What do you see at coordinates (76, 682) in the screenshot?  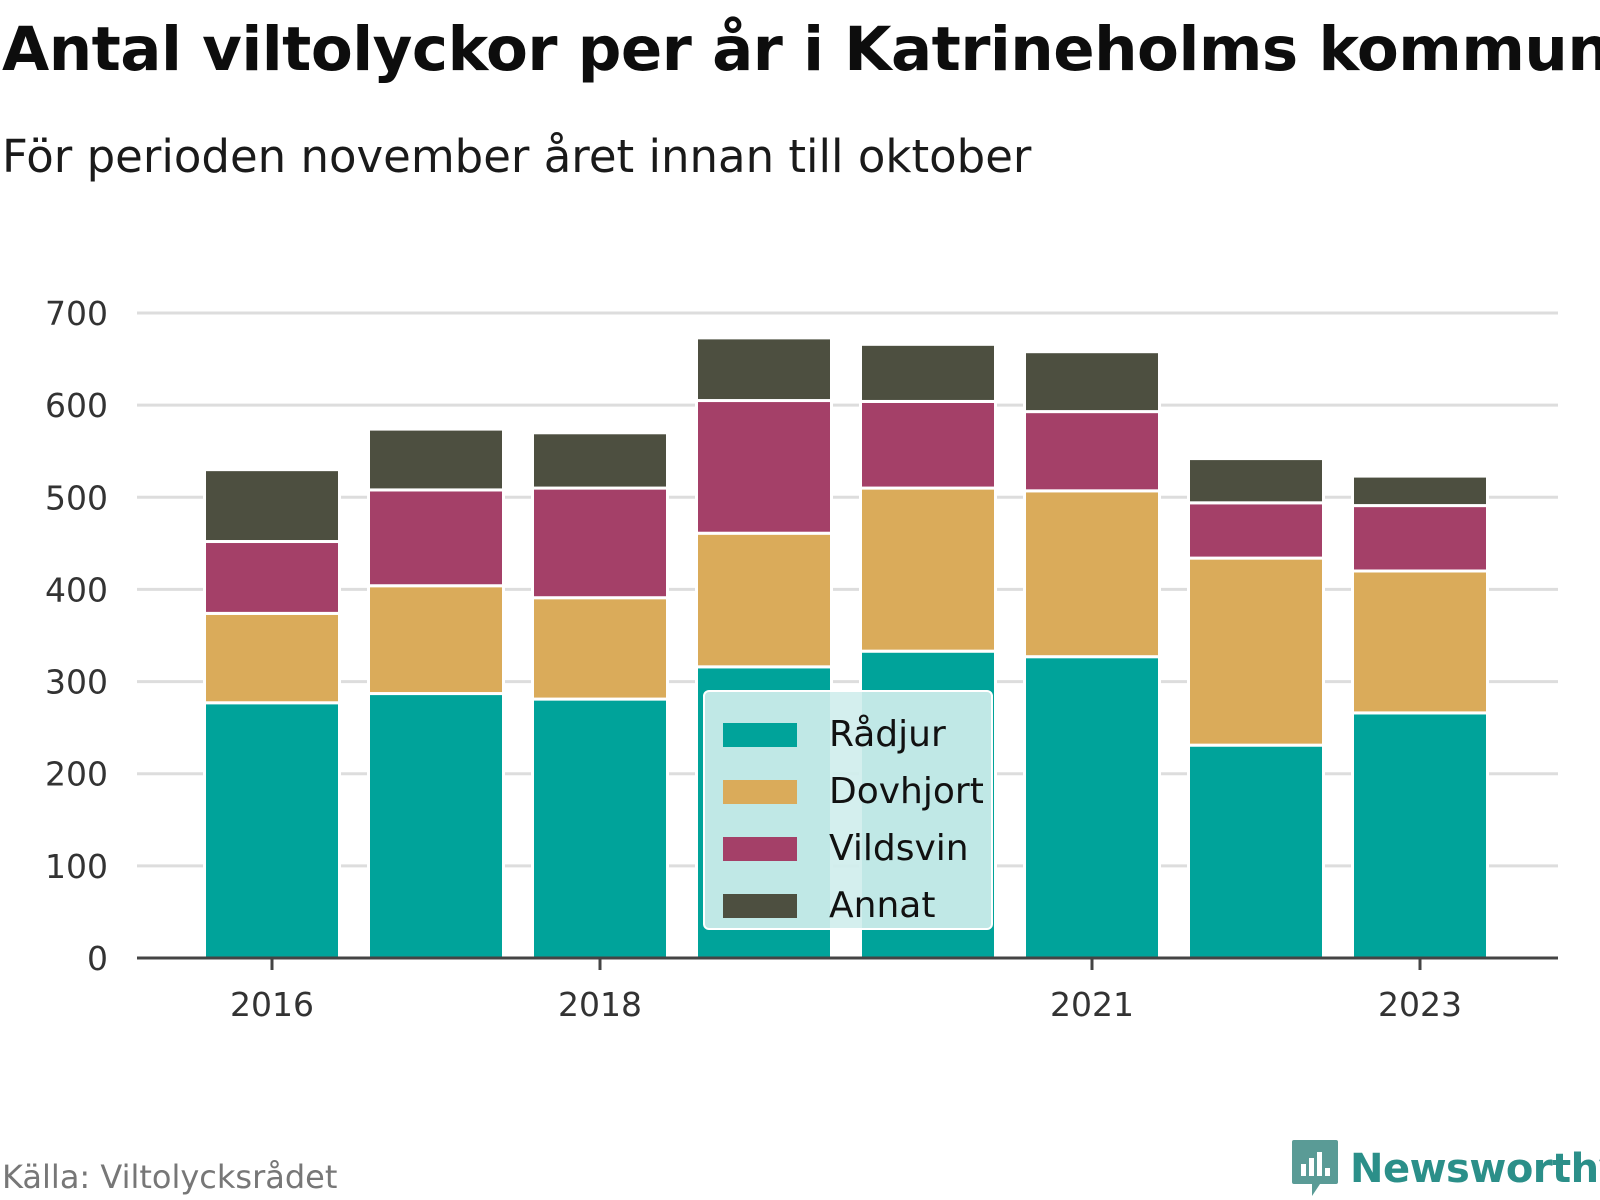 I see `y-tick-label: 300` at bounding box center [76, 682].